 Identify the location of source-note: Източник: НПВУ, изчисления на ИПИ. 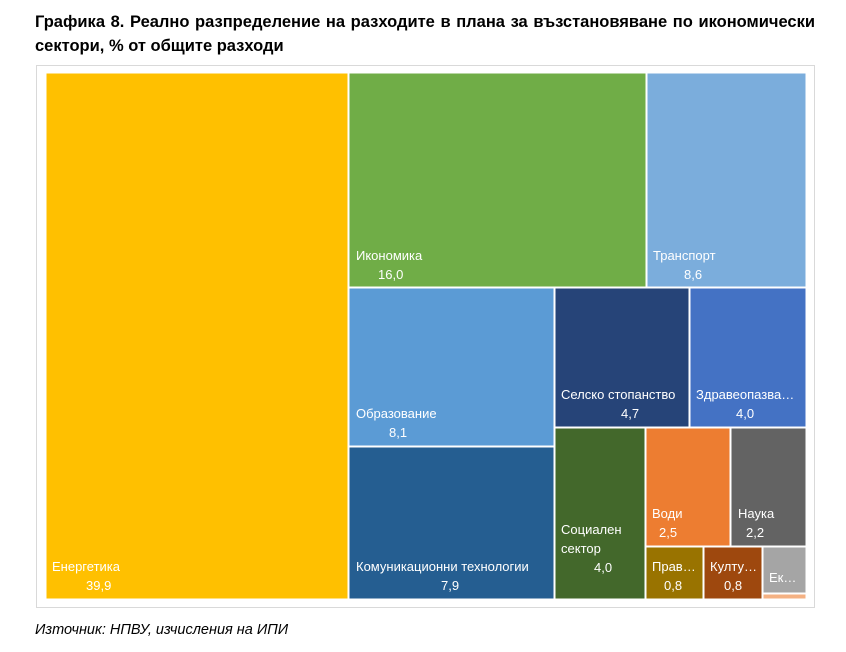
(162, 630).